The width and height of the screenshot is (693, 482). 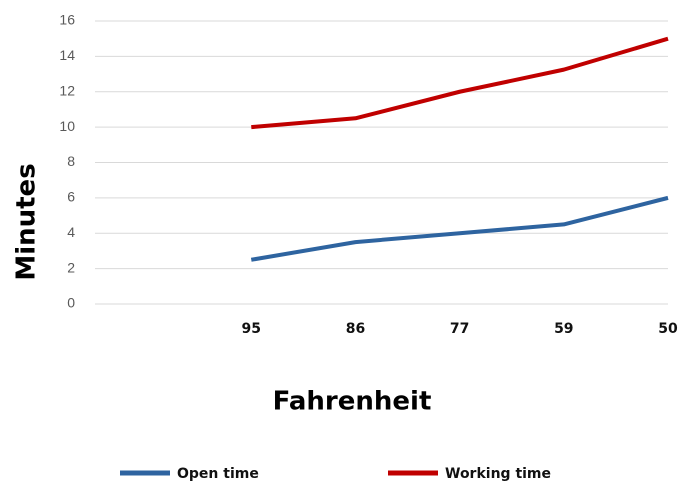 I want to click on y-tick-label: 0, so click(x=71, y=303).